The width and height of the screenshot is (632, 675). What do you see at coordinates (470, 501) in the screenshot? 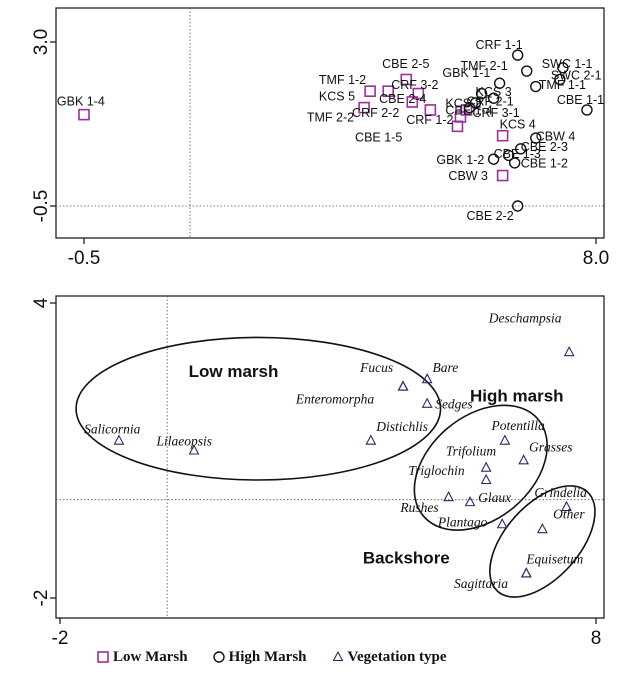
I see `point-glaux` at bounding box center [470, 501].